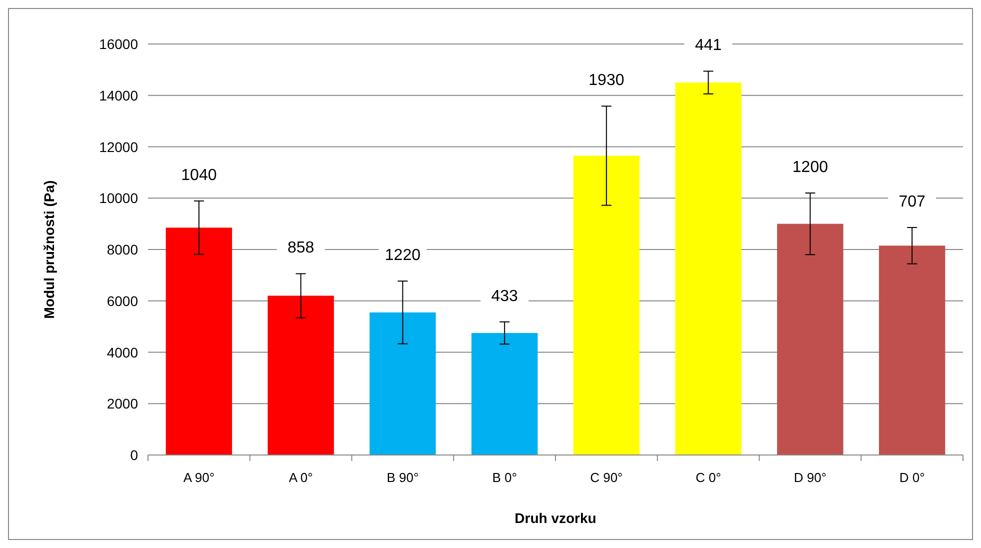 This screenshot has height=548, width=981. I want to click on x-tick-label: C 90°, so click(606, 477).